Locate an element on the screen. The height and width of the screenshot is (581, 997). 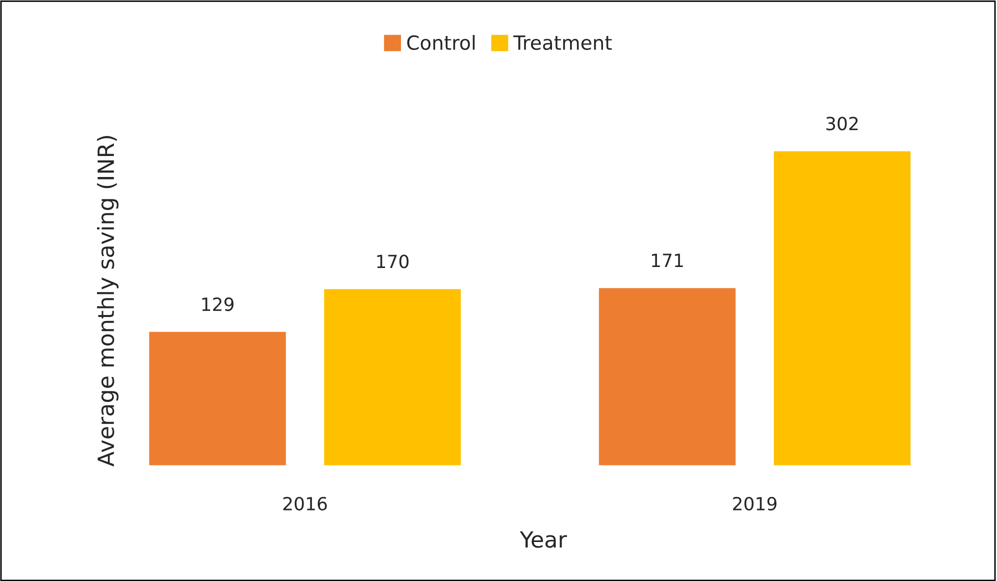
y-axis-title: Average monthly saving (INR) is located at coordinates (107, 301).